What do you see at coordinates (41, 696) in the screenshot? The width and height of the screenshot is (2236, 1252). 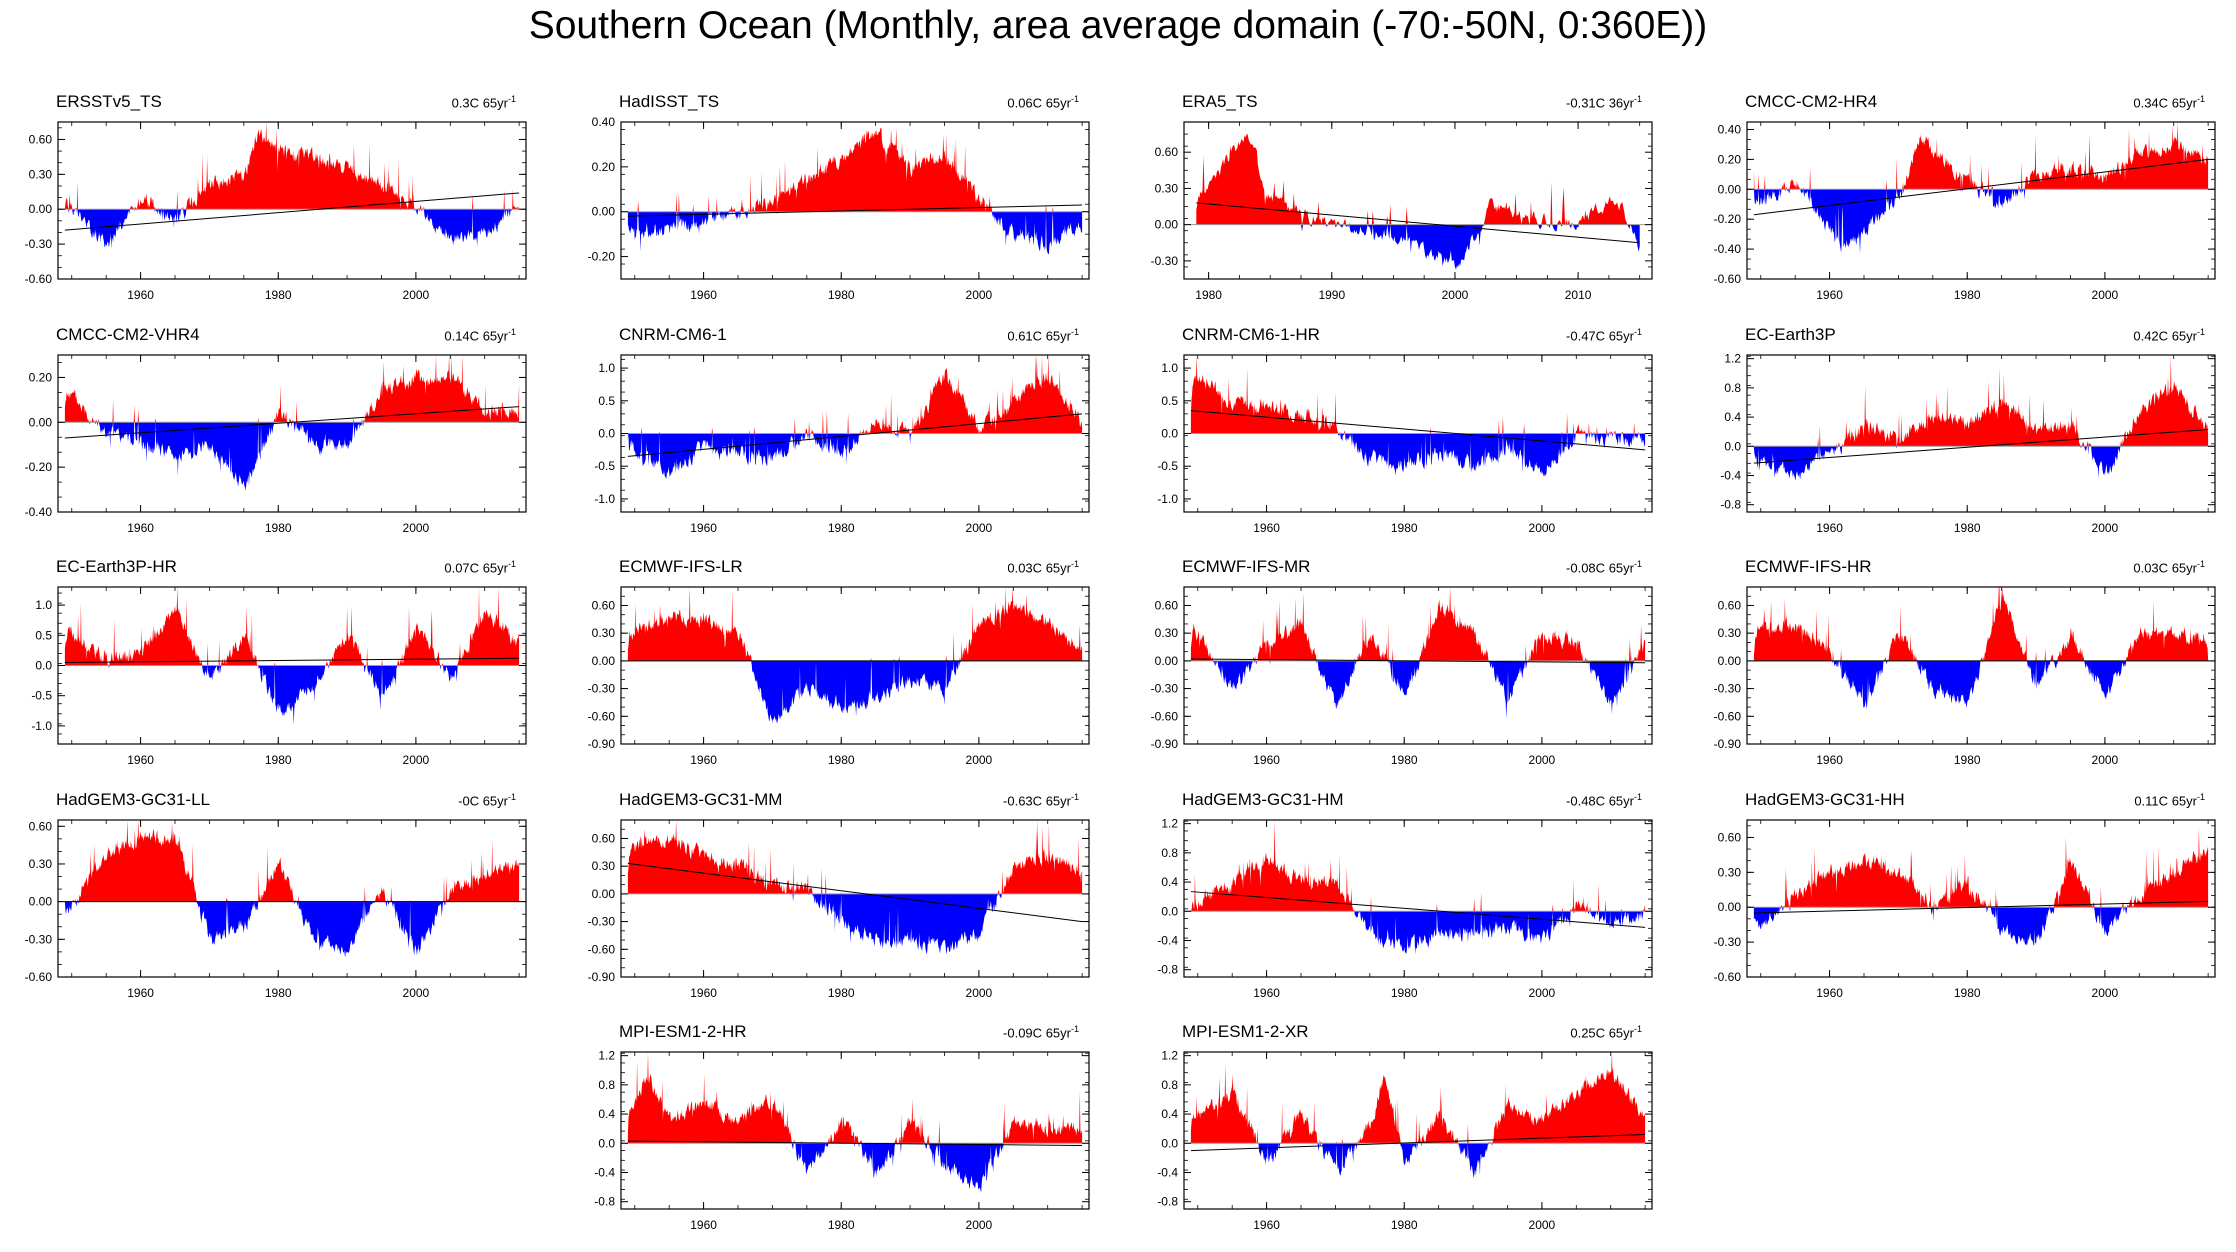 I see `y-tick-label: -0.5` at bounding box center [41, 696].